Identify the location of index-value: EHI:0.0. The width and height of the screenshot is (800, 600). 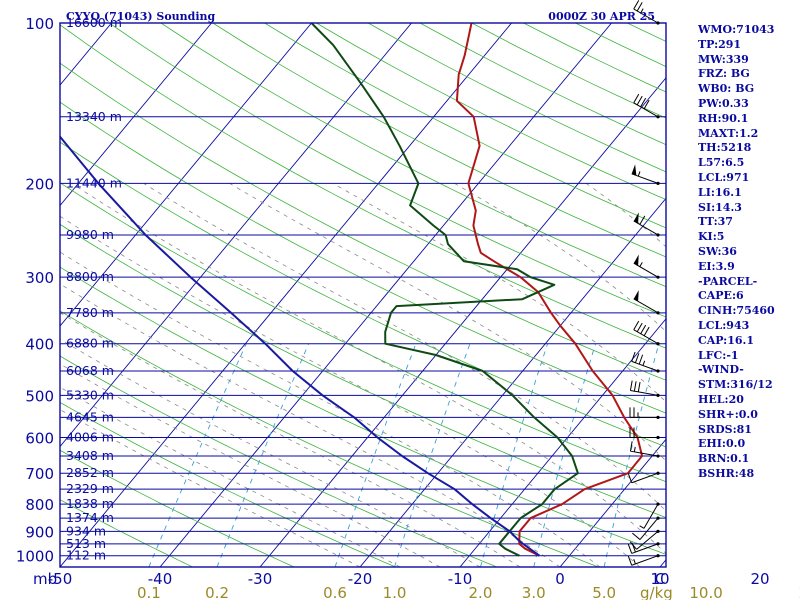
(722, 444).